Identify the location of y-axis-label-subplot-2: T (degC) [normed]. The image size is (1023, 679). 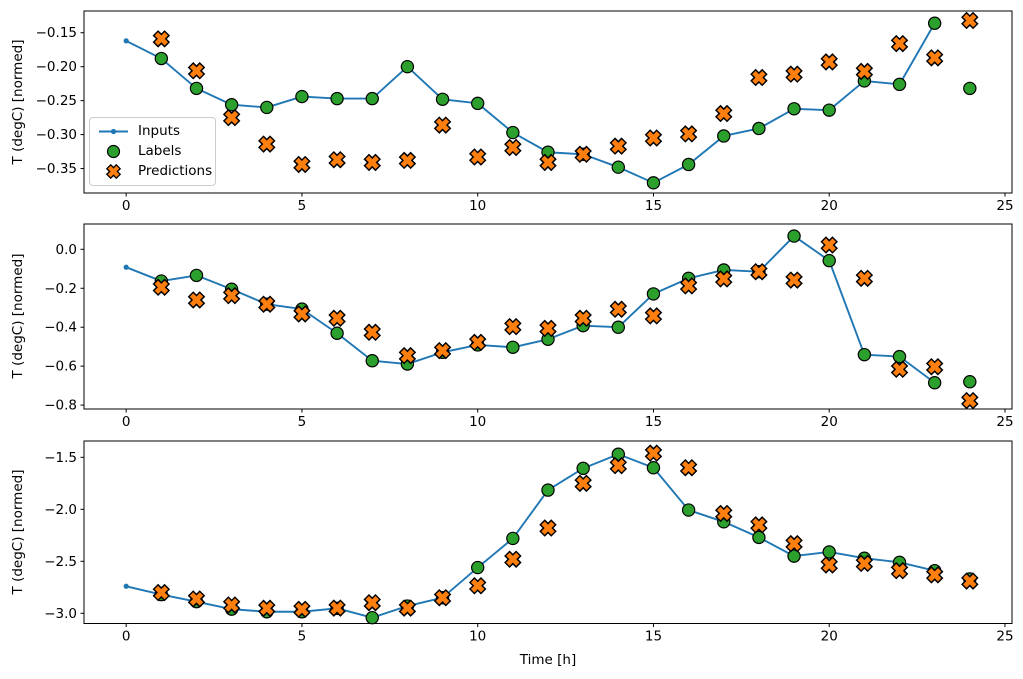
(18, 316).